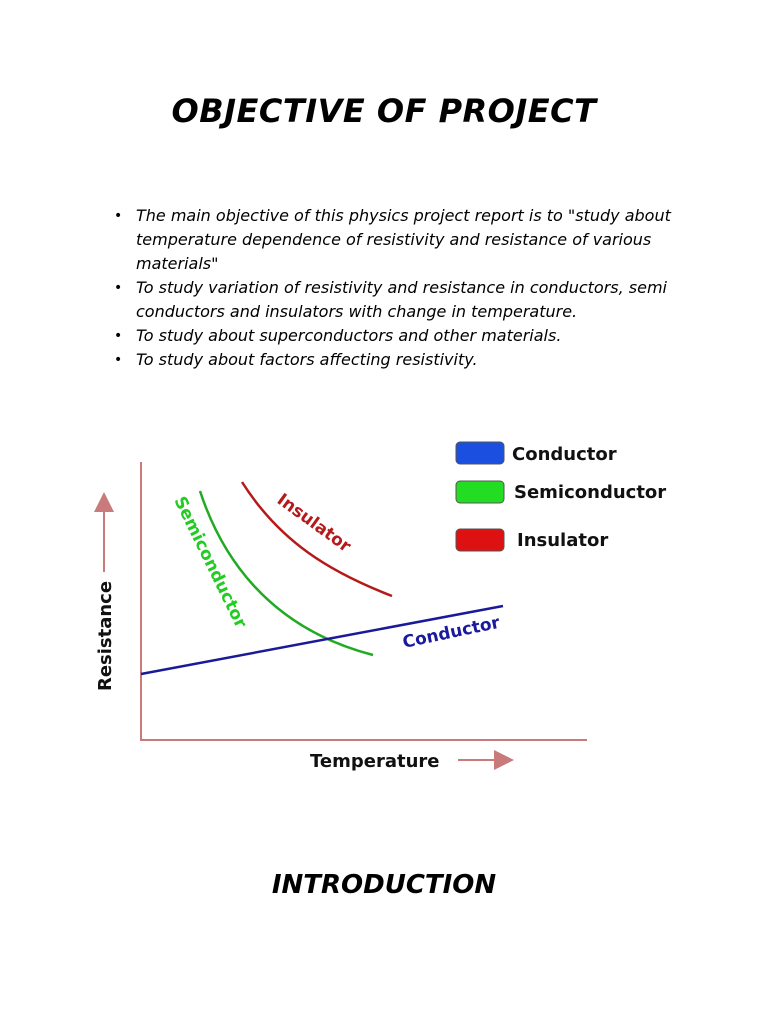  I want to click on y-axis-label: Resistance, so click(105, 636).